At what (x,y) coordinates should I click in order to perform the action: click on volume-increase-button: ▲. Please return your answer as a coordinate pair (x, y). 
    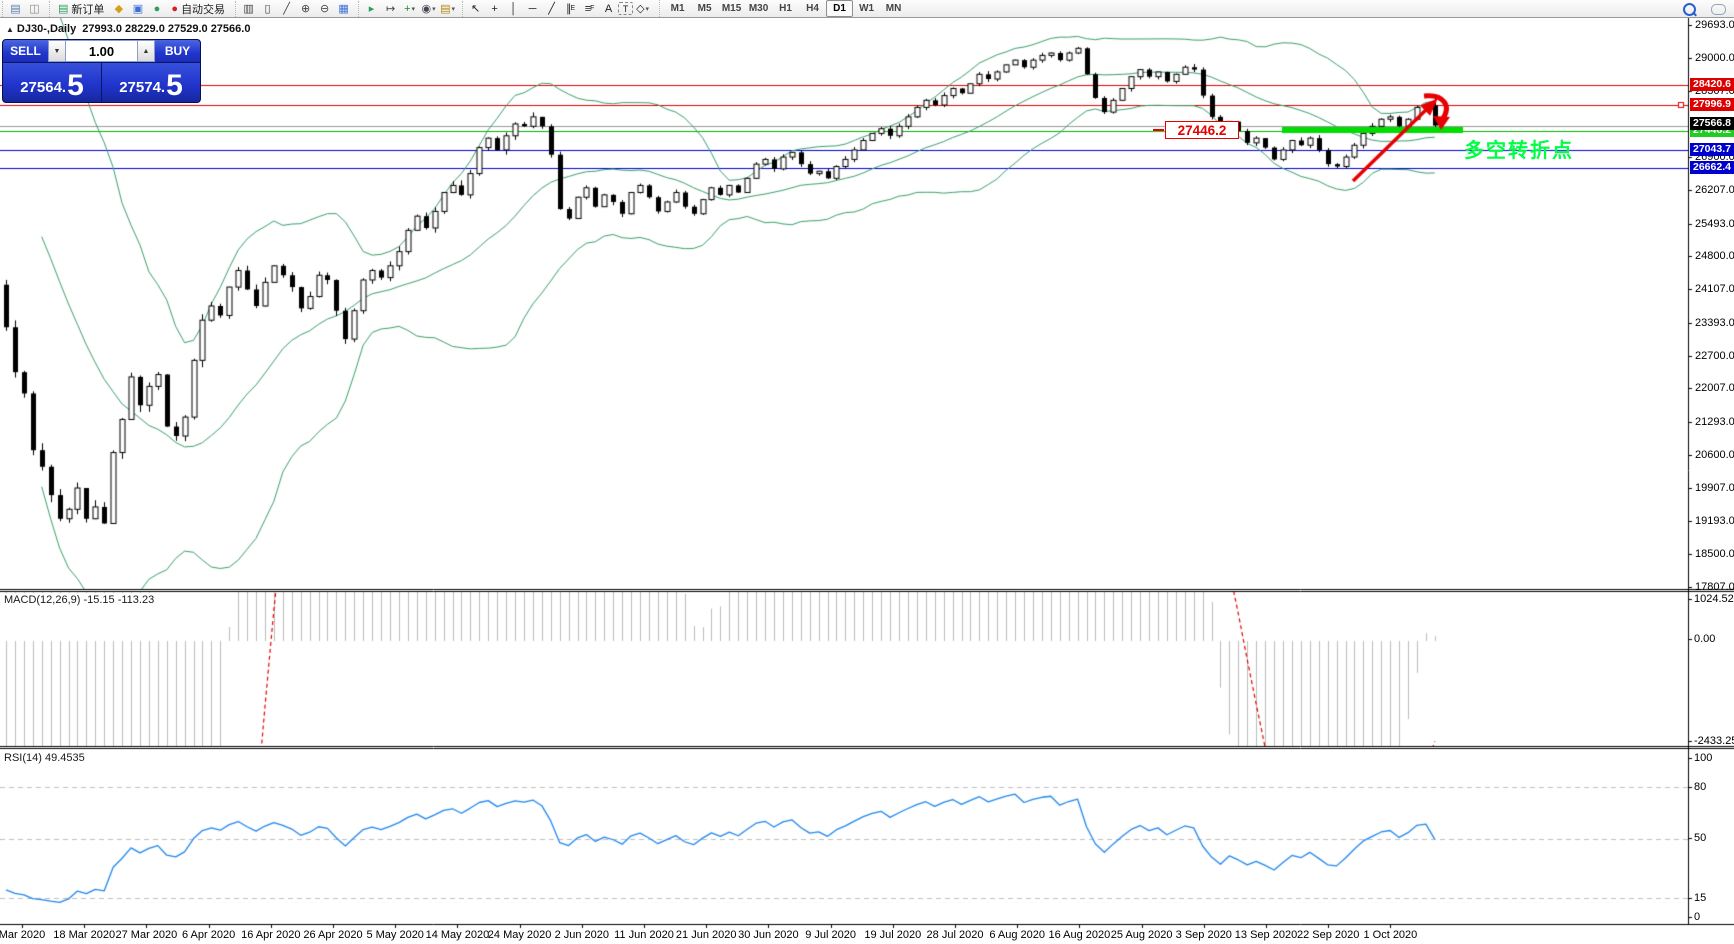
    Looking at the image, I should click on (146, 51).